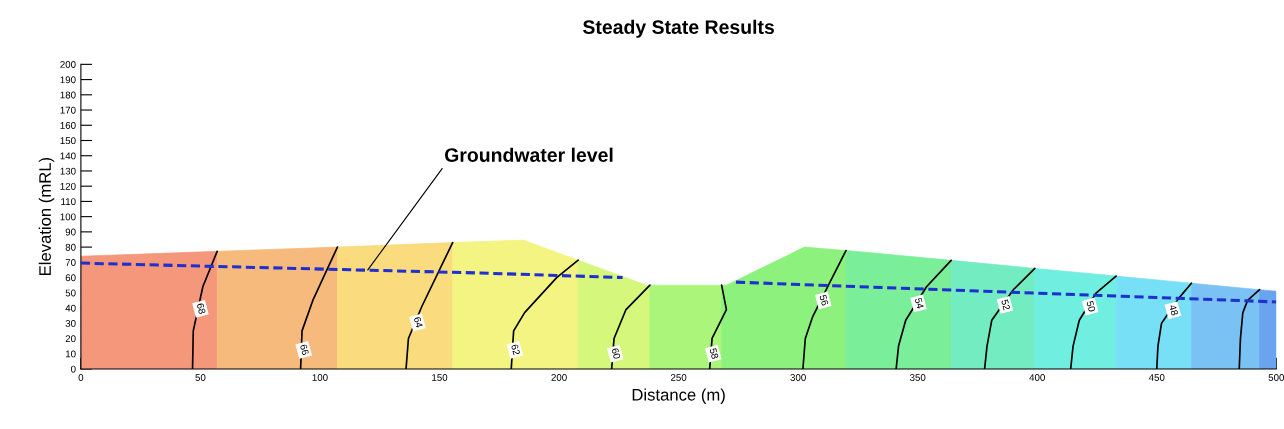 The image size is (1284, 429). I want to click on y-tick-label: 60, so click(70, 278).